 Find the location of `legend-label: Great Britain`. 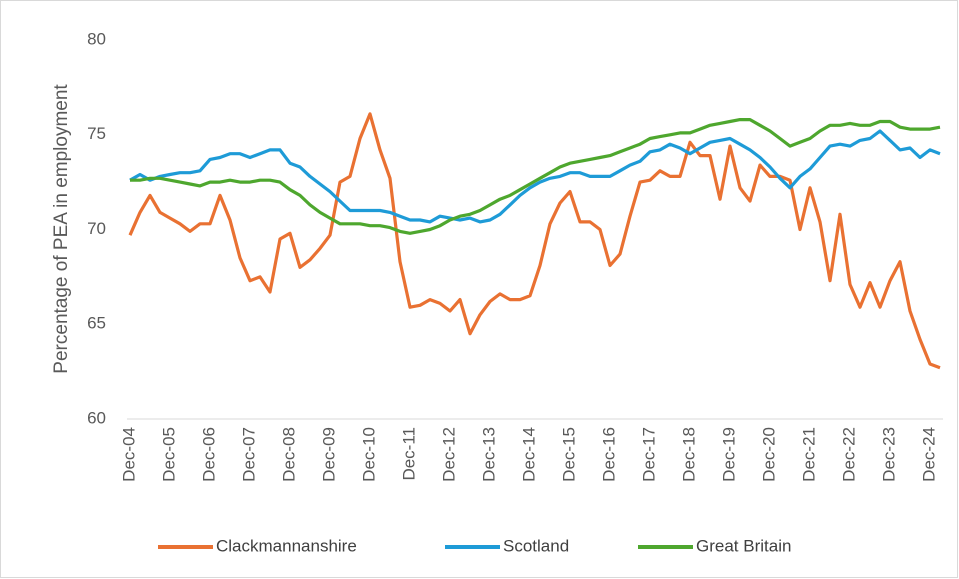

legend-label: Great Britain is located at coordinates (743, 545).